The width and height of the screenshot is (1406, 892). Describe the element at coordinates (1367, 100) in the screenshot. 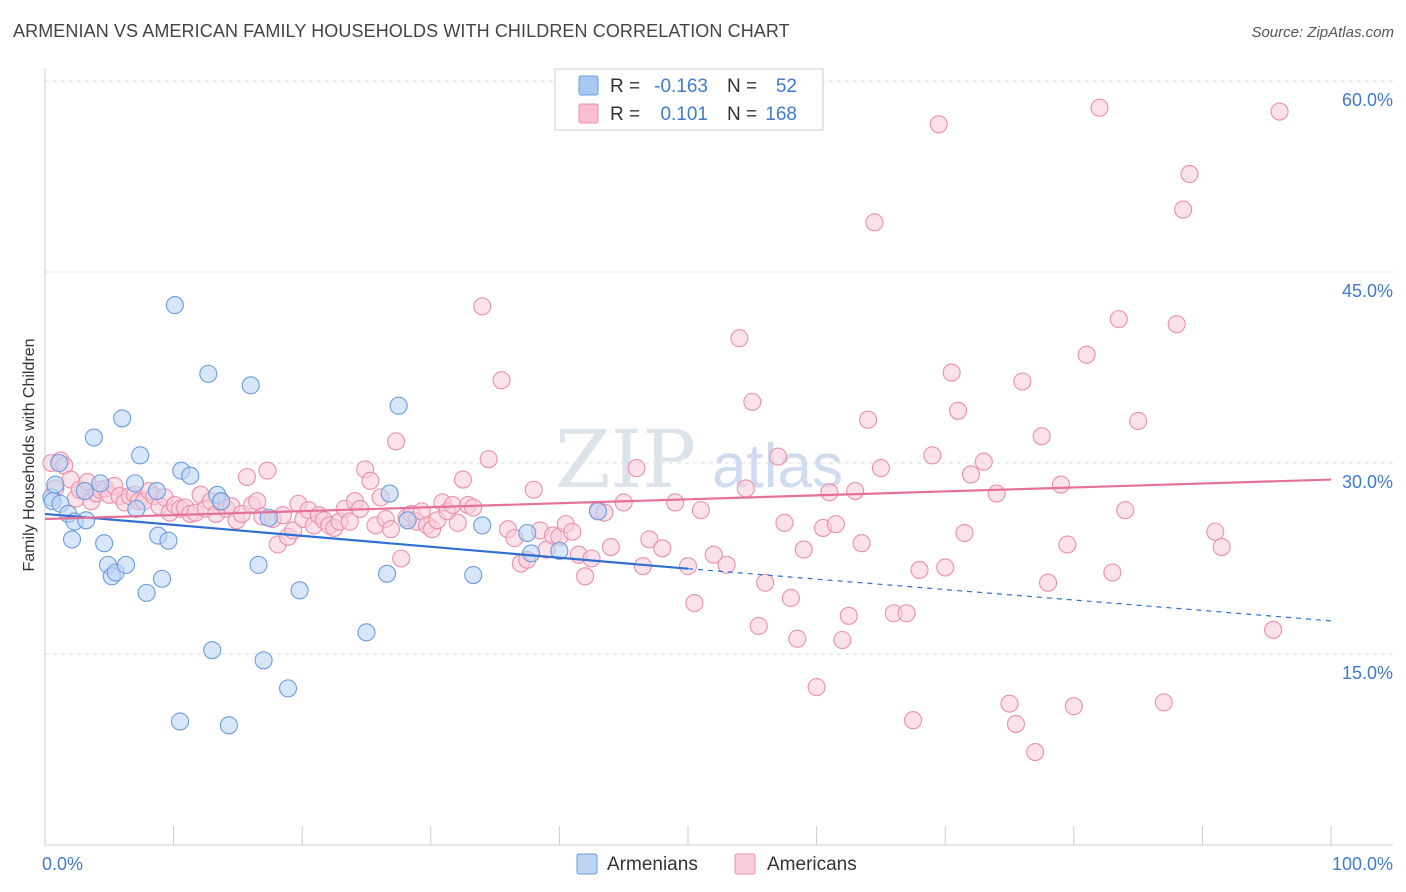

I see `y-tick-label: 60.0%` at that location.